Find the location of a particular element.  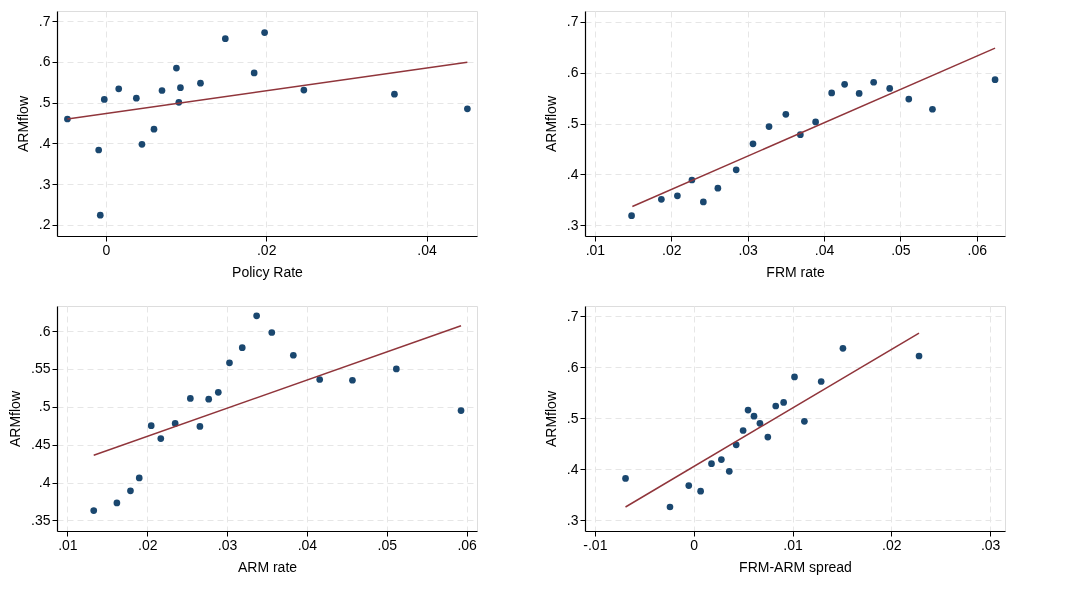

y-tick-label: .35 is located at coordinates (41, 519).